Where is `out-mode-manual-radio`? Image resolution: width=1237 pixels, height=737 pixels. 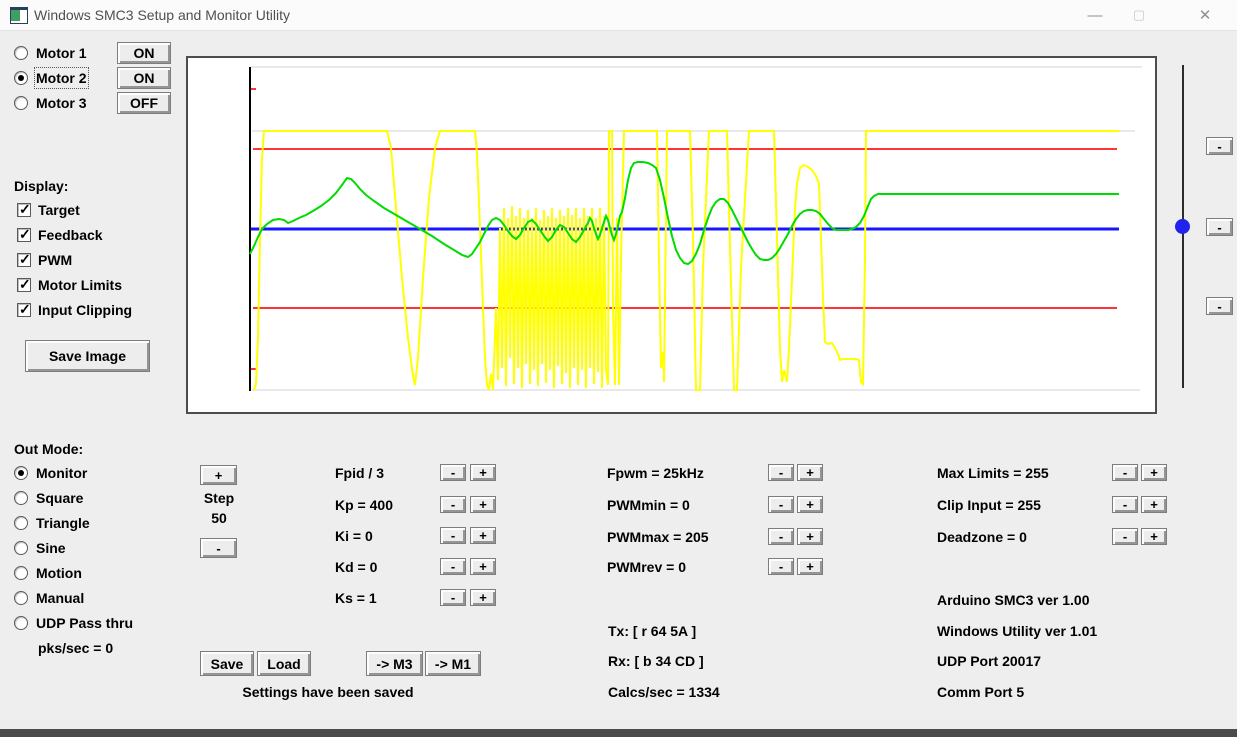
out-mode-manual-radio is located at coordinates (21, 598).